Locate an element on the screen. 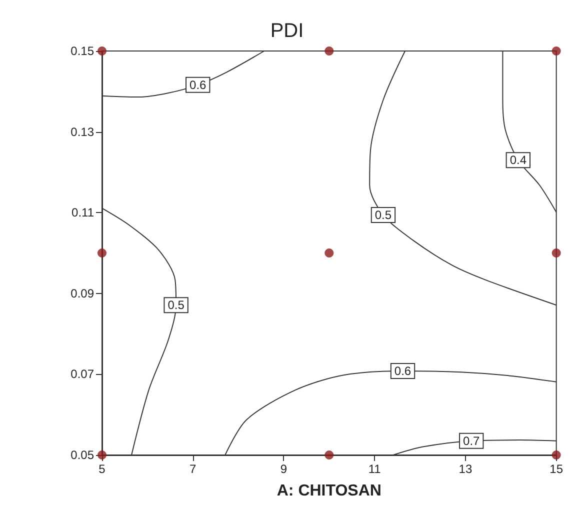  x-tick-label: 11 is located at coordinates (375, 469).